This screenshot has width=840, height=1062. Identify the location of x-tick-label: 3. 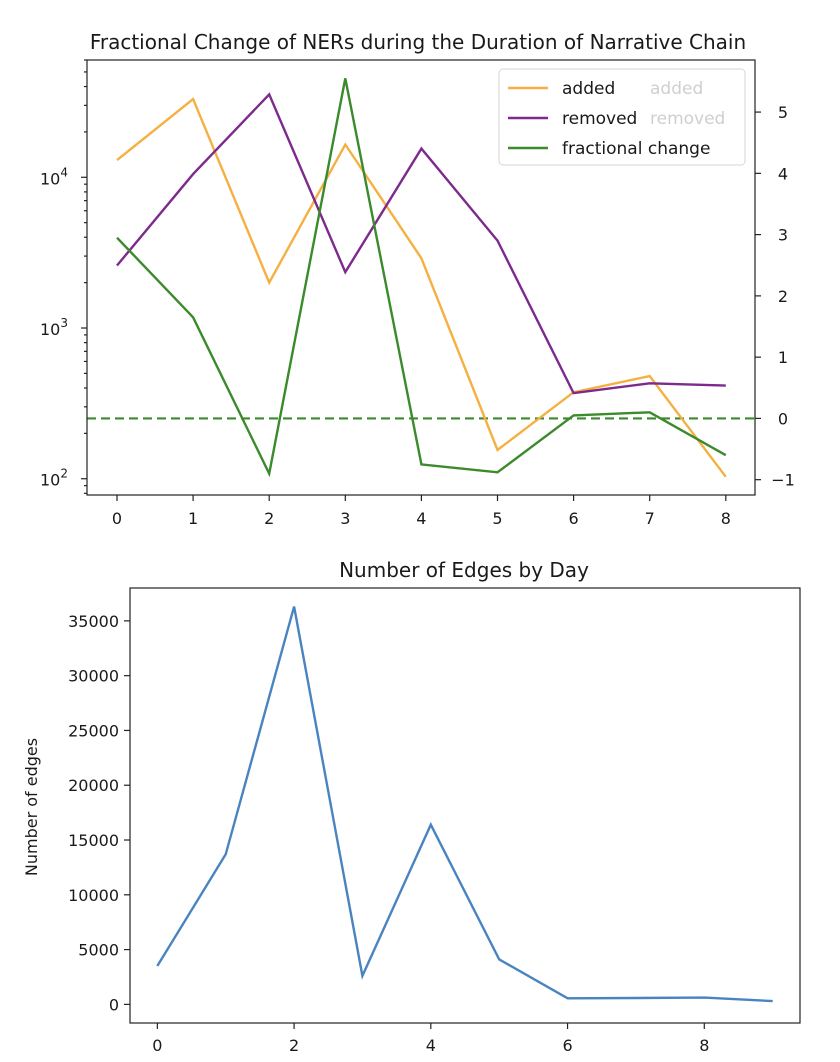
(345, 518).